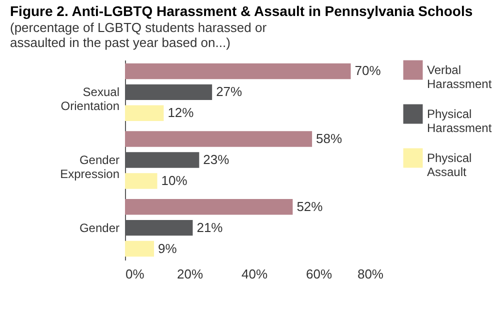 The height and width of the screenshot is (323, 500). Describe the element at coordinates (139, 35) in the screenshot. I see `chart-subtitle: (percentage of LGBTQ students harassed or assaulted in the past year based on...)` at that location.